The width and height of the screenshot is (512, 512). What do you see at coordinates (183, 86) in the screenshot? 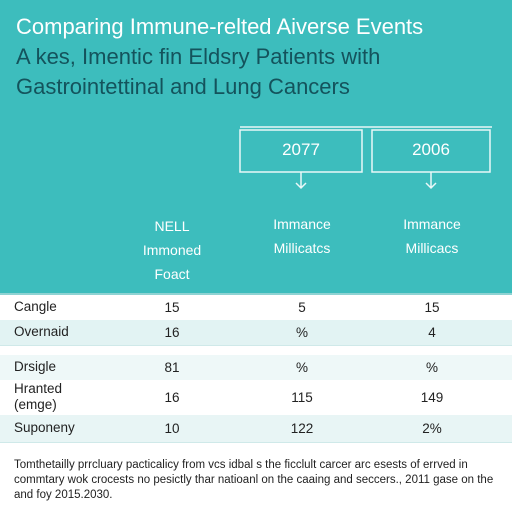
I see `title-line: Gastrointettinal and Lung Cancers` at bounding box center [183, 86].